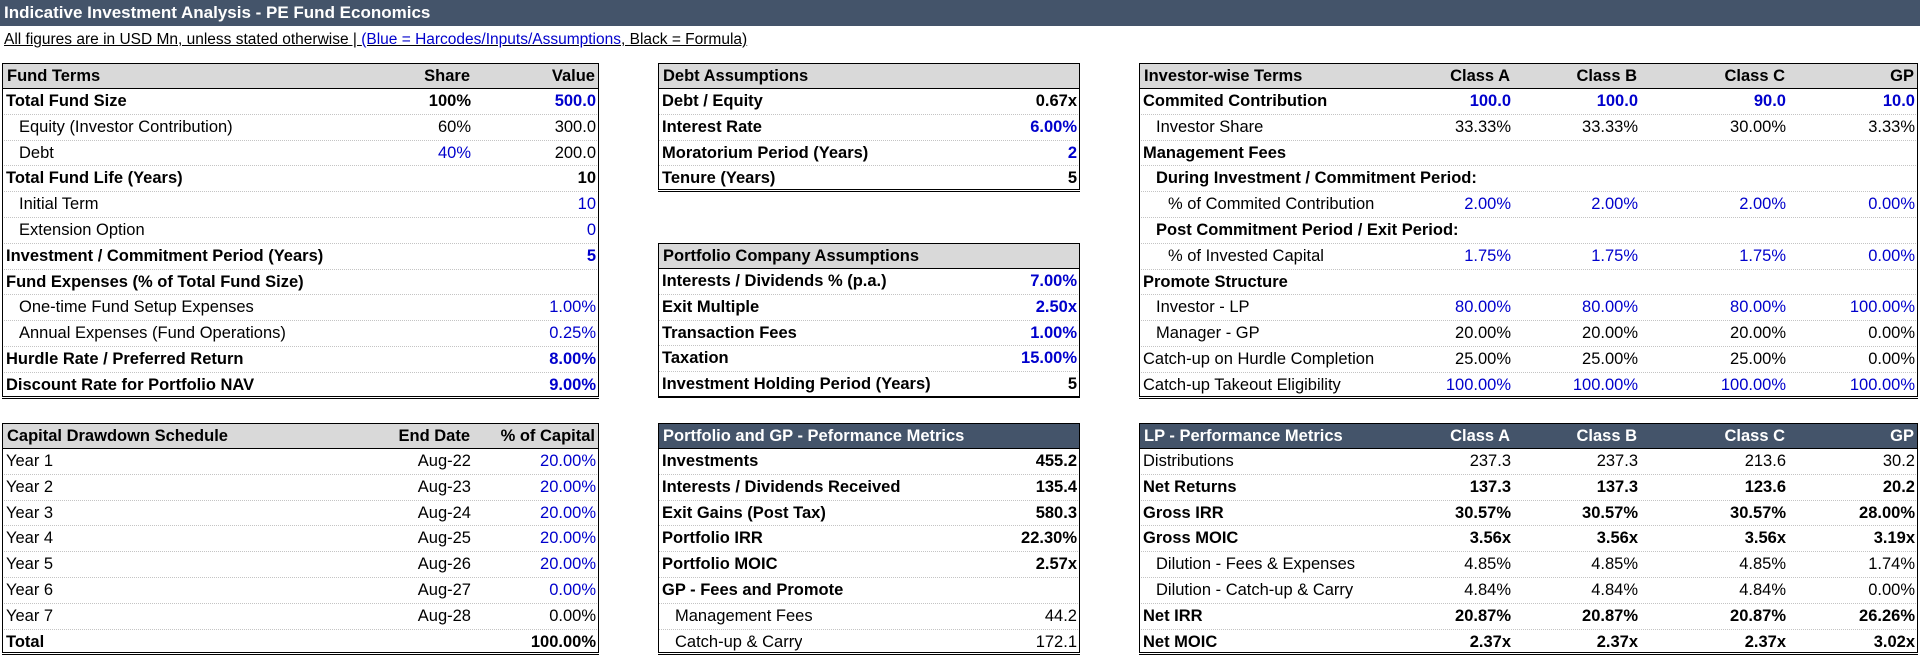  What do you see at coordinates (869, 642) in the screenshot?
I see `gp-metric-row: Catch-up & Carry 172.1` at bounding box center [869, 642].